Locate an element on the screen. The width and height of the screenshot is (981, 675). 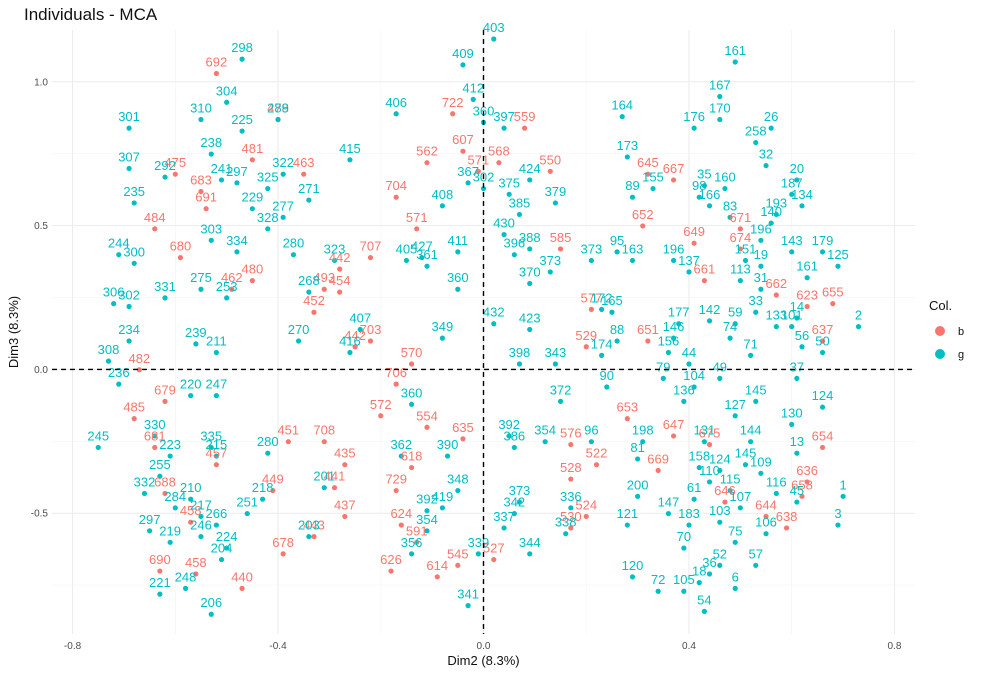
point-label-g: 335 is located at coordinates (211, 435).